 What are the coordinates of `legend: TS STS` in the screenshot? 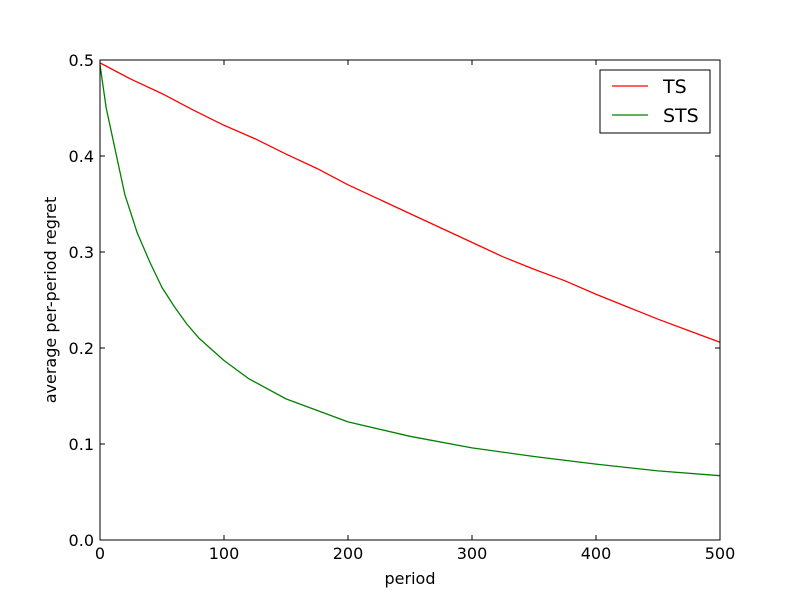 It's located at (655, 101).